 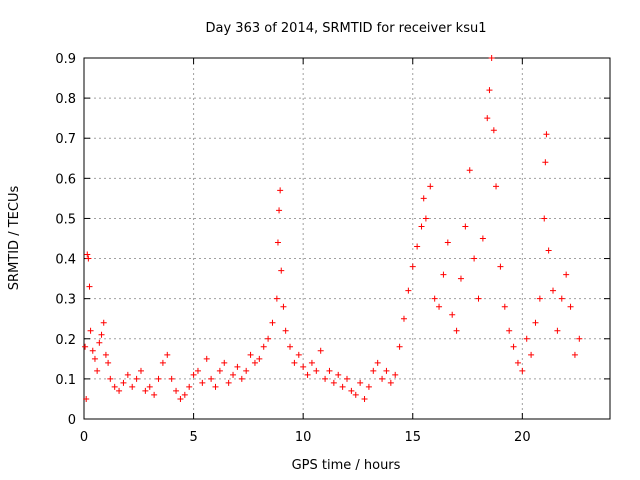 What do you see at coordinates (522, 437) in the screenshot?
I see `x-tick-label: 20` at bounding box center [522, 437].